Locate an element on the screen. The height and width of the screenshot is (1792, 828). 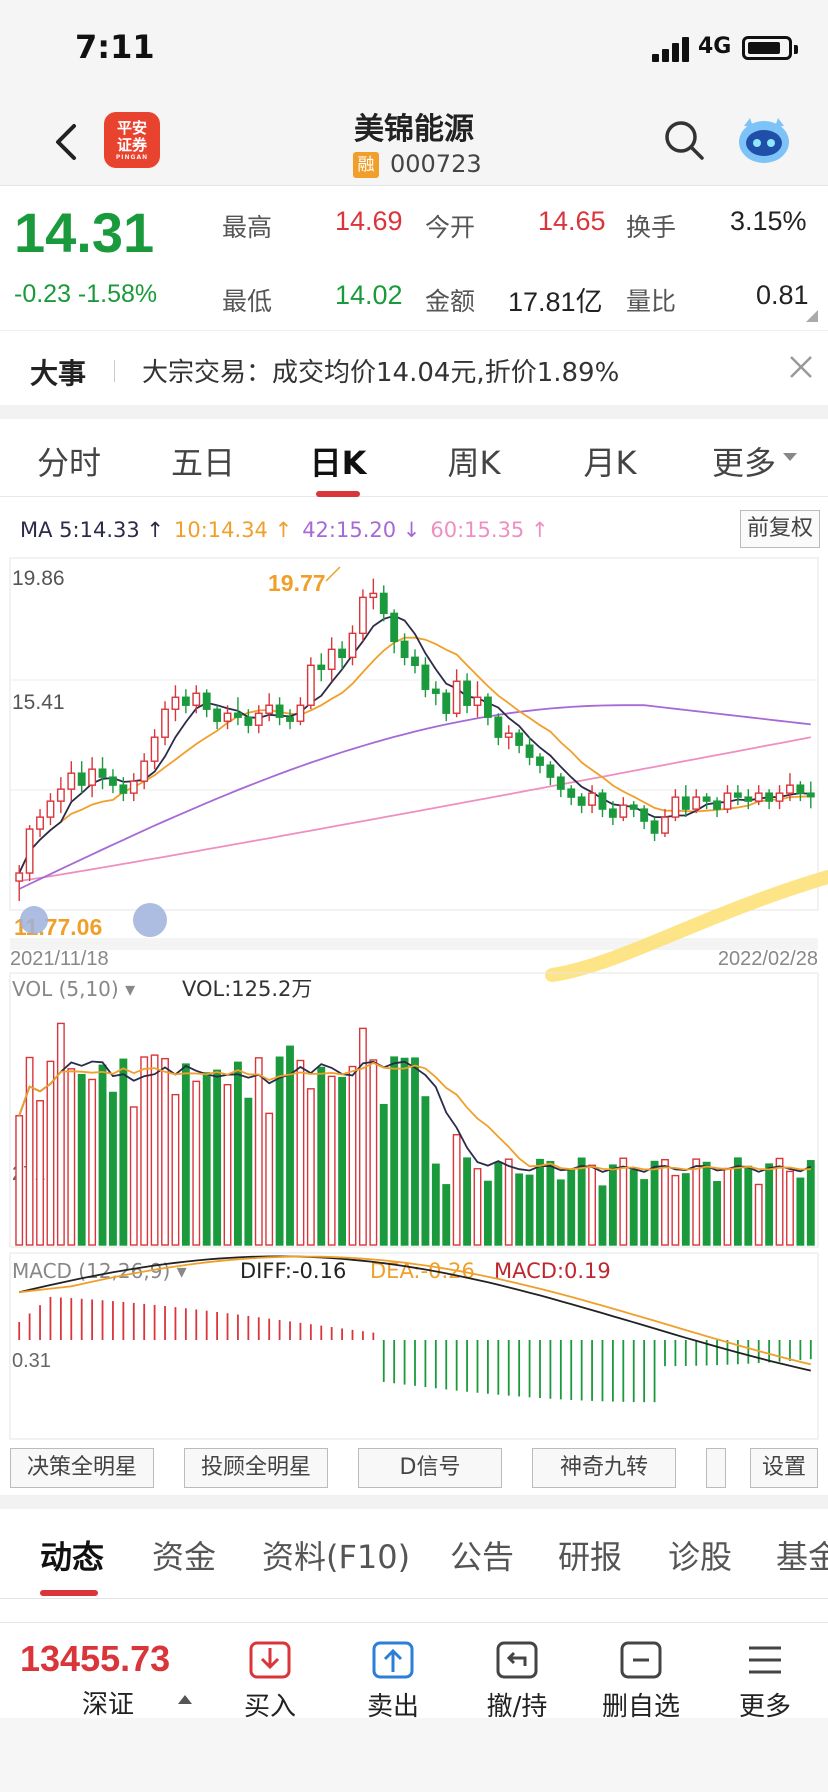
grid-band is located at coordinates (414, 944).